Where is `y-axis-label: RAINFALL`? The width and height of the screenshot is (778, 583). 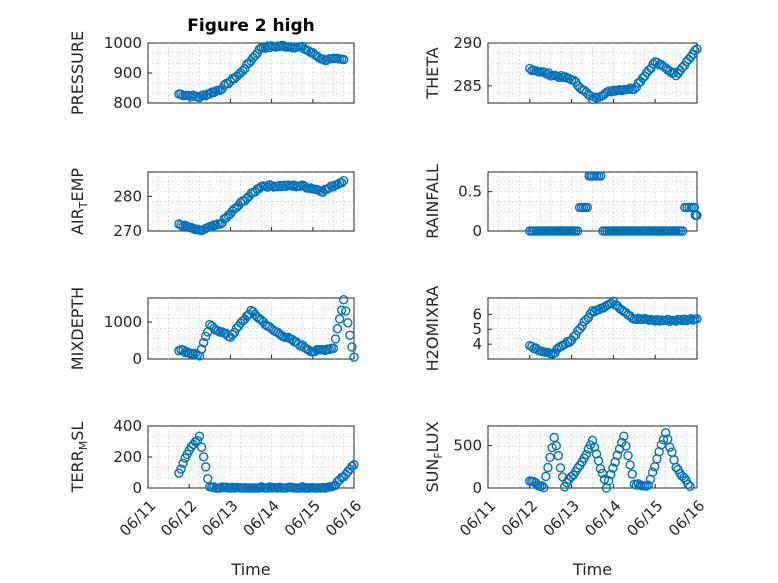
y-axis-label: RAINFALL is located at coordinates (432, 201).